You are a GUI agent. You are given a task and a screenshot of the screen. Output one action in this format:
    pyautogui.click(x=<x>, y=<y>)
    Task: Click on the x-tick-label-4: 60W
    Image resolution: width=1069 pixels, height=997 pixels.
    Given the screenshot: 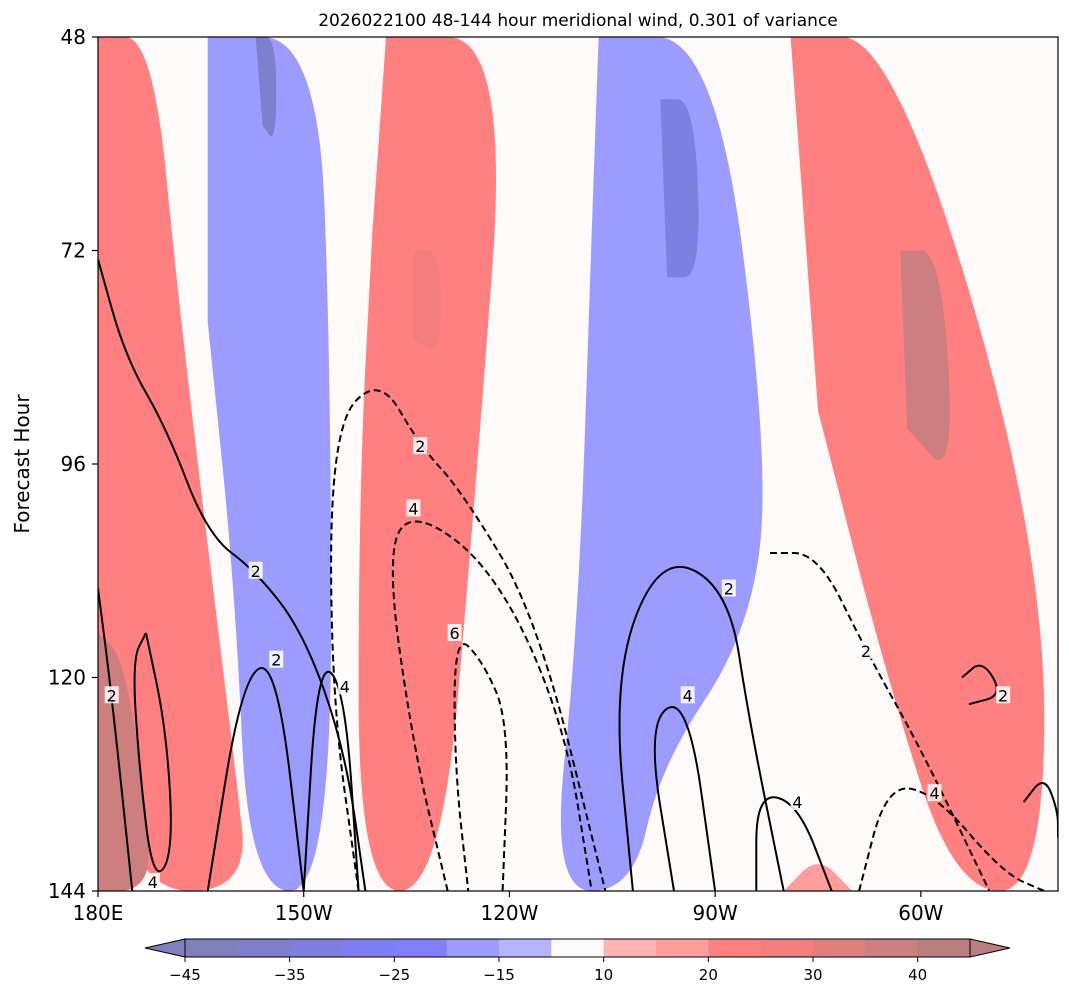 What is the action you would take?
    pyautogui.click(x=920, y=913)
    